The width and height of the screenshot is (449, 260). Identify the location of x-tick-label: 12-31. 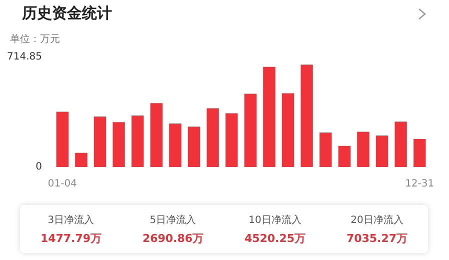
(419, 184).